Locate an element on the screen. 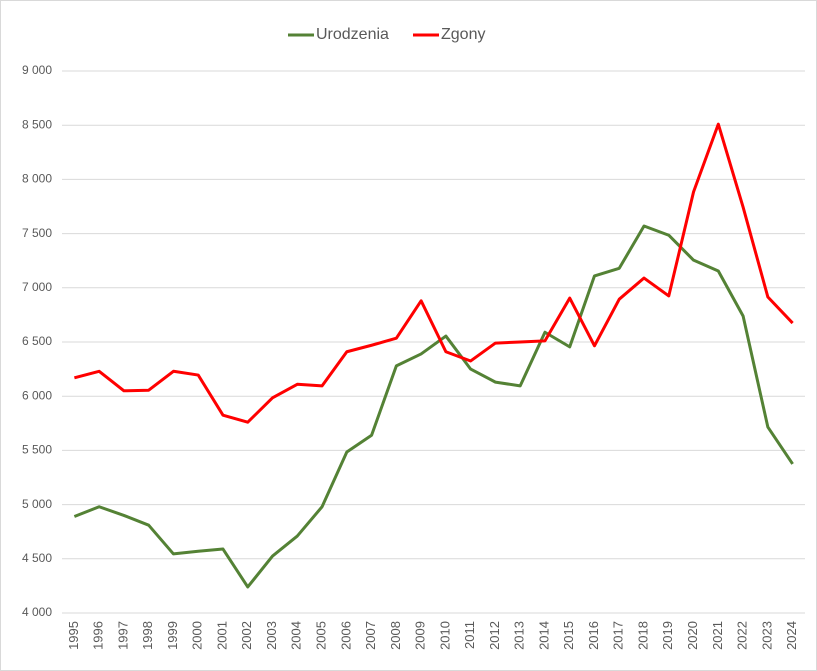 The height and width of the screenshot is (671, 817). x-tick-label: 2007 is located at coordinates (370, 635).